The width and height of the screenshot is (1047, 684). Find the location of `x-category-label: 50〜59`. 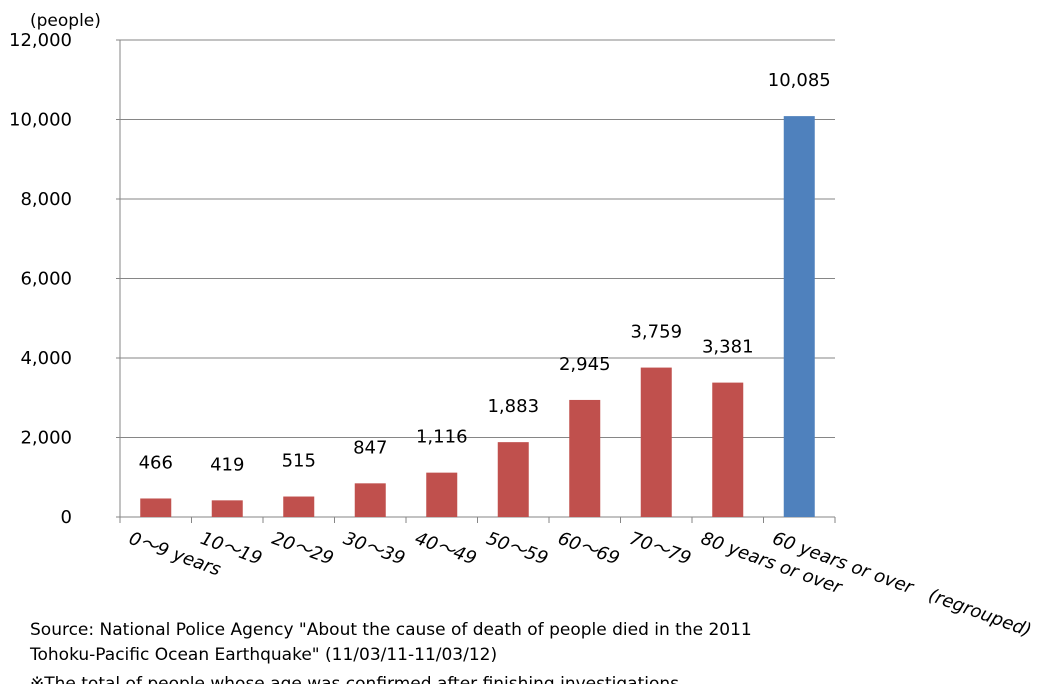

x-category-label: 50〜59 is located at coordinates (517, 549).